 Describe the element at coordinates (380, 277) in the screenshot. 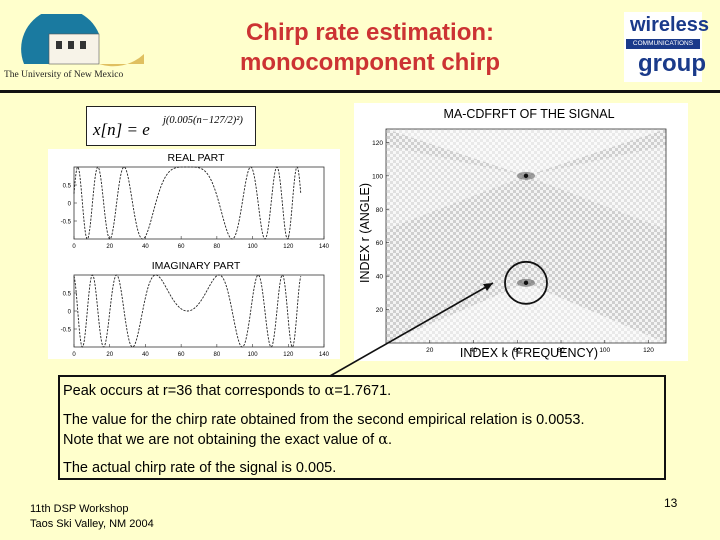

I see `heatmap-ytick-label: 40` at that location.